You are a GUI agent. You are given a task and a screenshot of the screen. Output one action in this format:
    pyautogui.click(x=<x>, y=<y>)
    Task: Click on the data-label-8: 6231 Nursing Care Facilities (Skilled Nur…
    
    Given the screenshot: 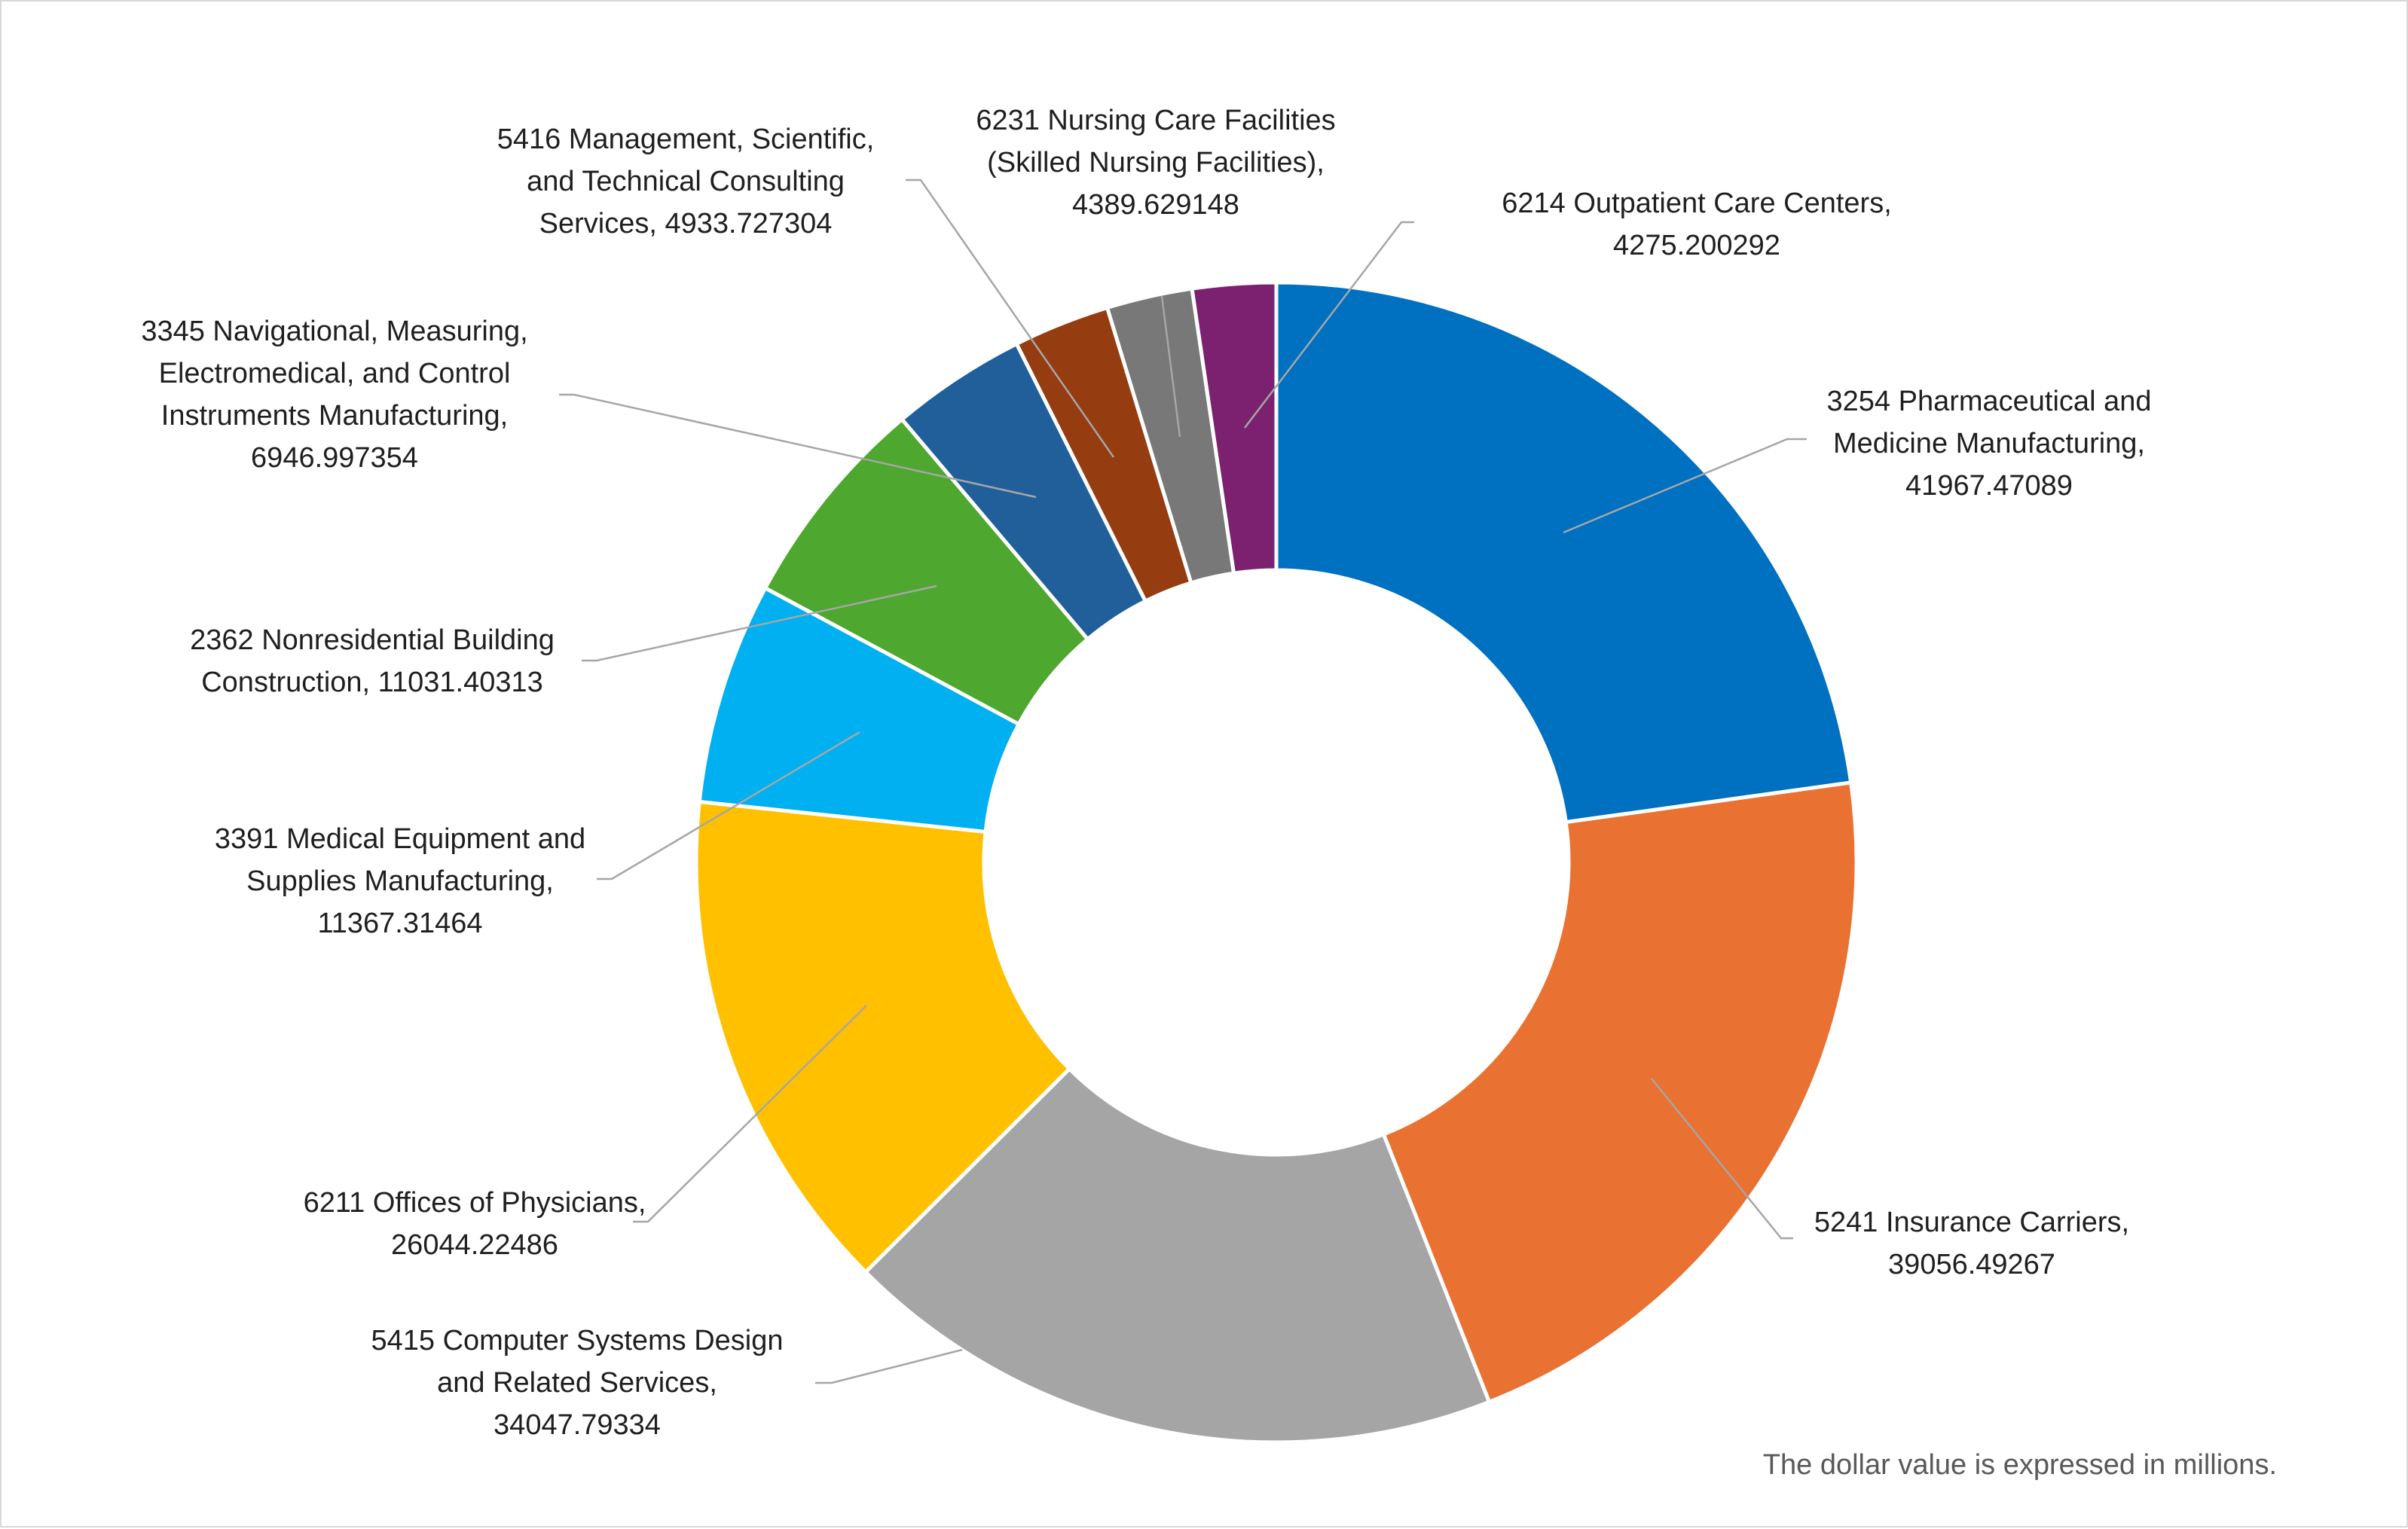 What is the action you would take?
    pyautogui.click(x=1155, y=163)
    